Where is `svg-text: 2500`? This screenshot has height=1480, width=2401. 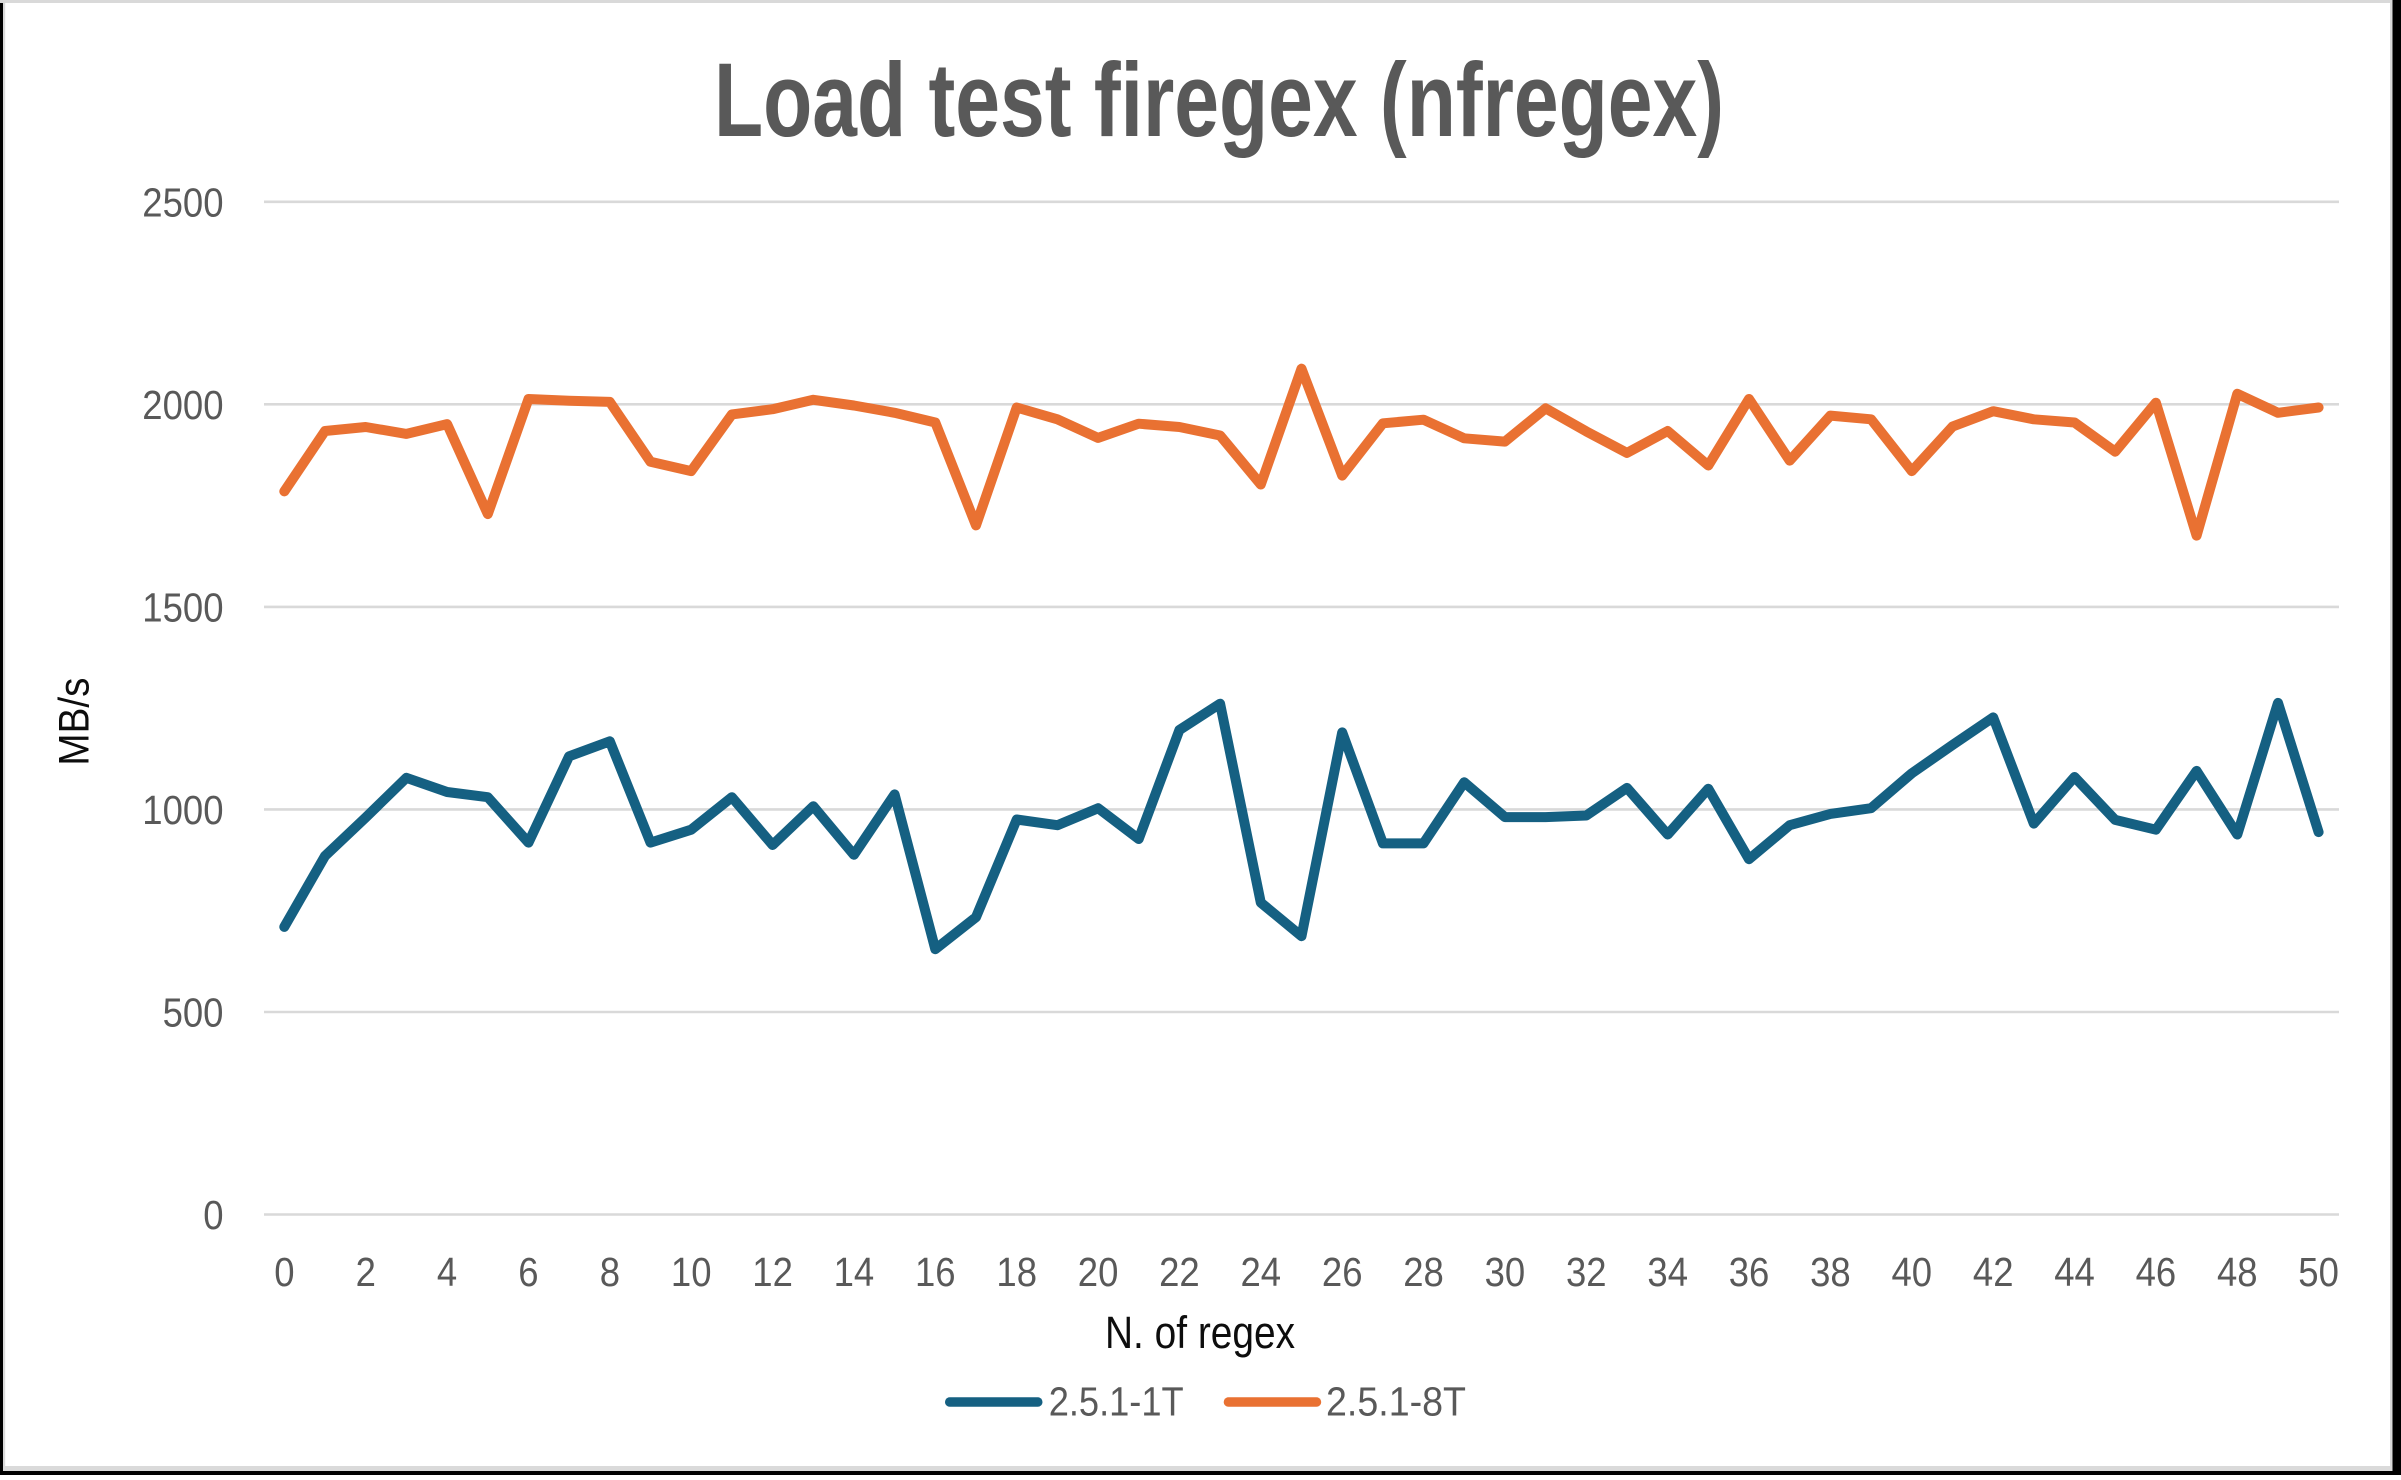 svg-text: 2500 is located at coordinates (182, 202).